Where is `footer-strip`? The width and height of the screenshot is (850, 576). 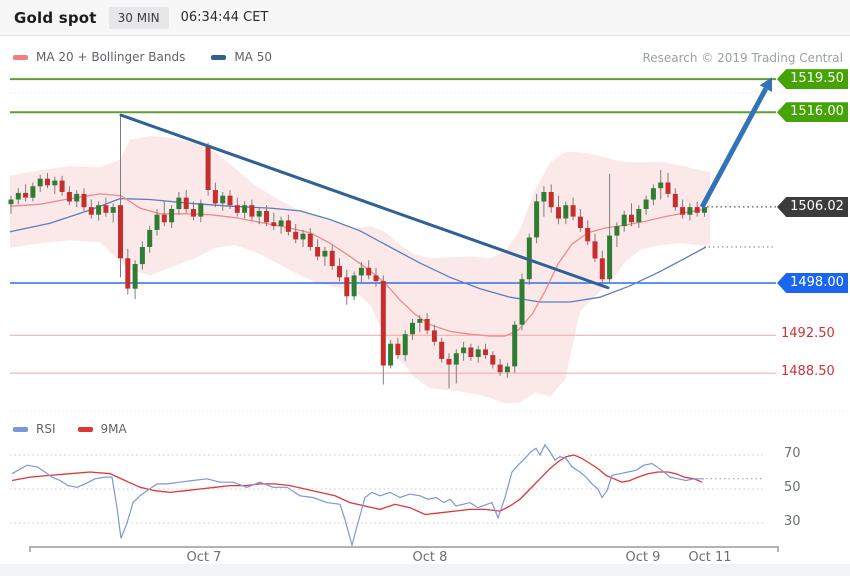 footer-strip is located at coordinates (425, 570).